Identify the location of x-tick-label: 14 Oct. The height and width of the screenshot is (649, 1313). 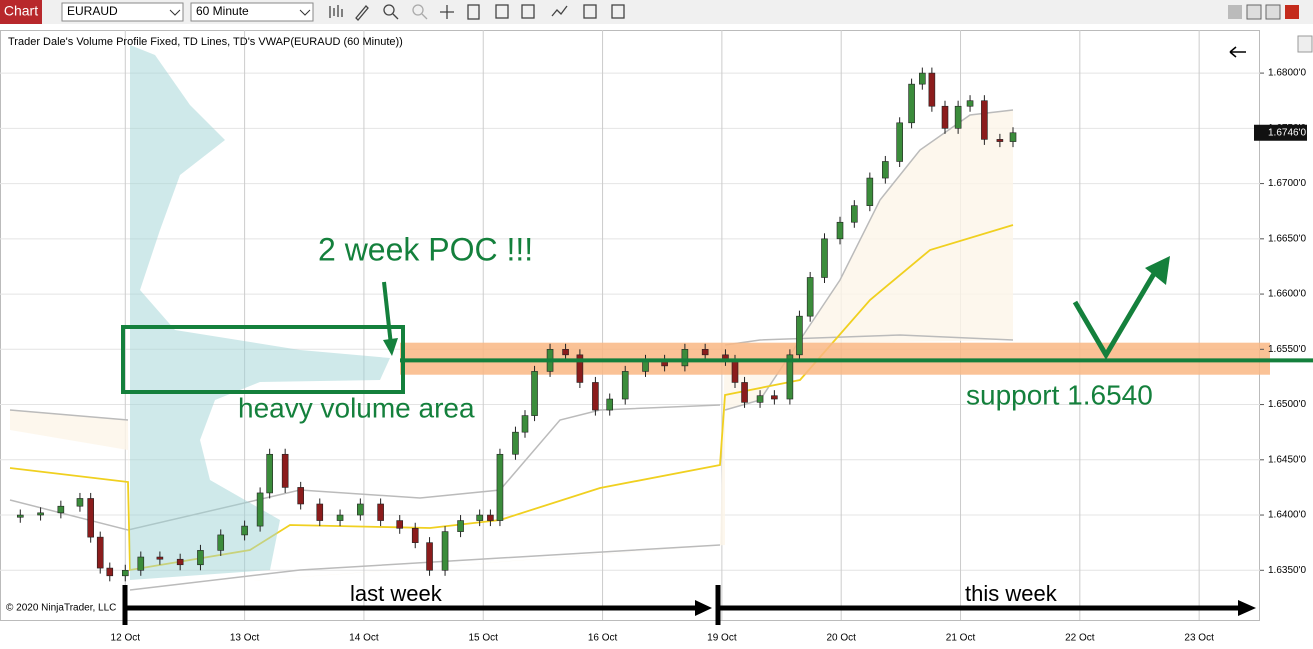
(364, 638).